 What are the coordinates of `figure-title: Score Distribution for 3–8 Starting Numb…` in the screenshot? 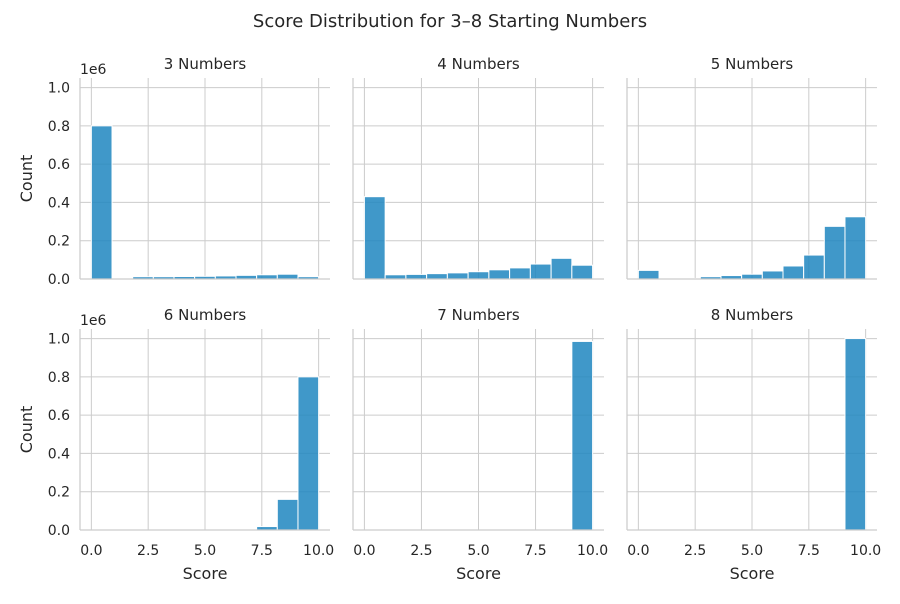 It's located at (450, 21).